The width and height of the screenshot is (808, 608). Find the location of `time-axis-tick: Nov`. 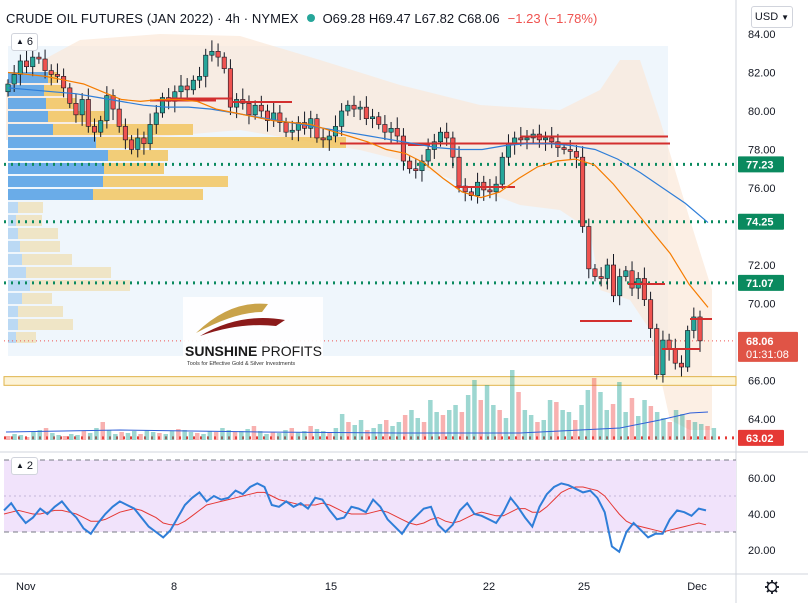

time-axis-tick: Nov is located at coordinates (26, 587).